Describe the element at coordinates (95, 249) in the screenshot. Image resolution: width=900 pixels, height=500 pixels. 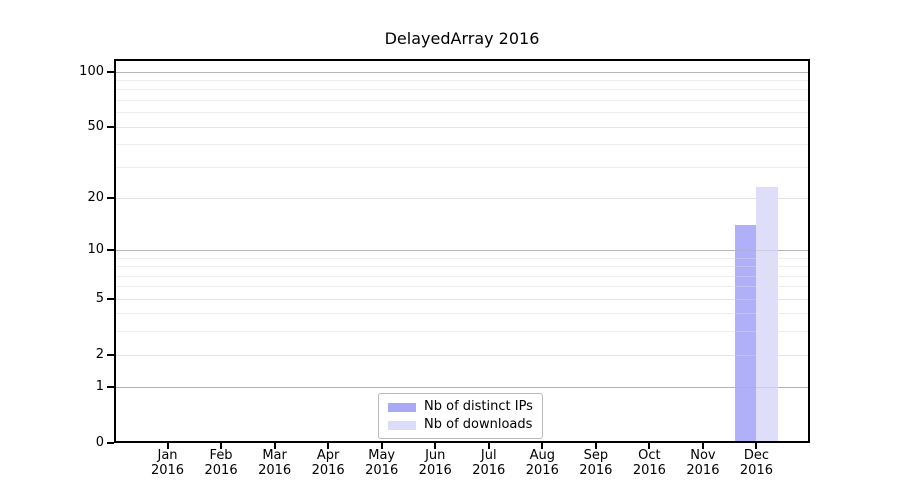
I see `y-tick-label: 10` at that location.